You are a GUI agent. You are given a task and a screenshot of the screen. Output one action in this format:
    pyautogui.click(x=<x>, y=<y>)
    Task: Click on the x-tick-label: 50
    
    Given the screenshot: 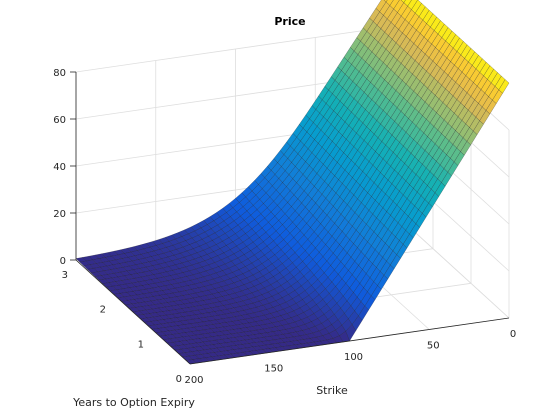 What is the action you would take?
    pyautogui.click(x=433, y=346)
    